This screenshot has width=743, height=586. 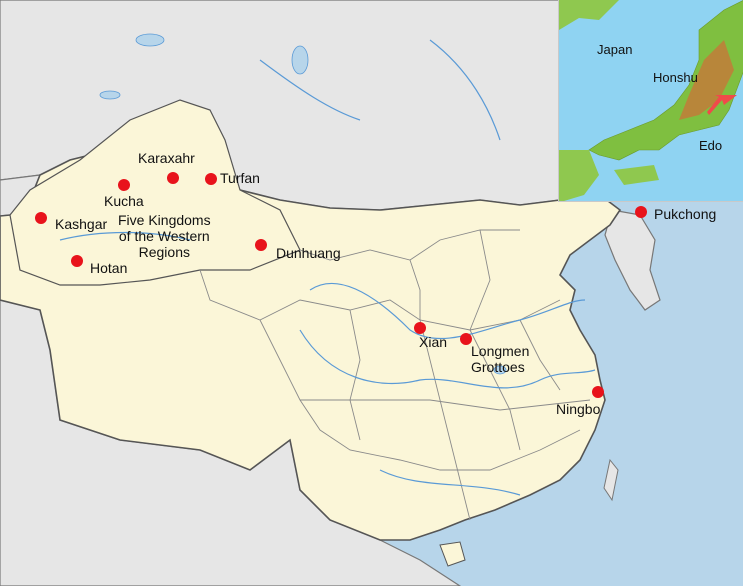 What do you see at coordinates (211, 179) in the screenshot?
I see `place-dot-turfan` at bounding box center [211, 179].